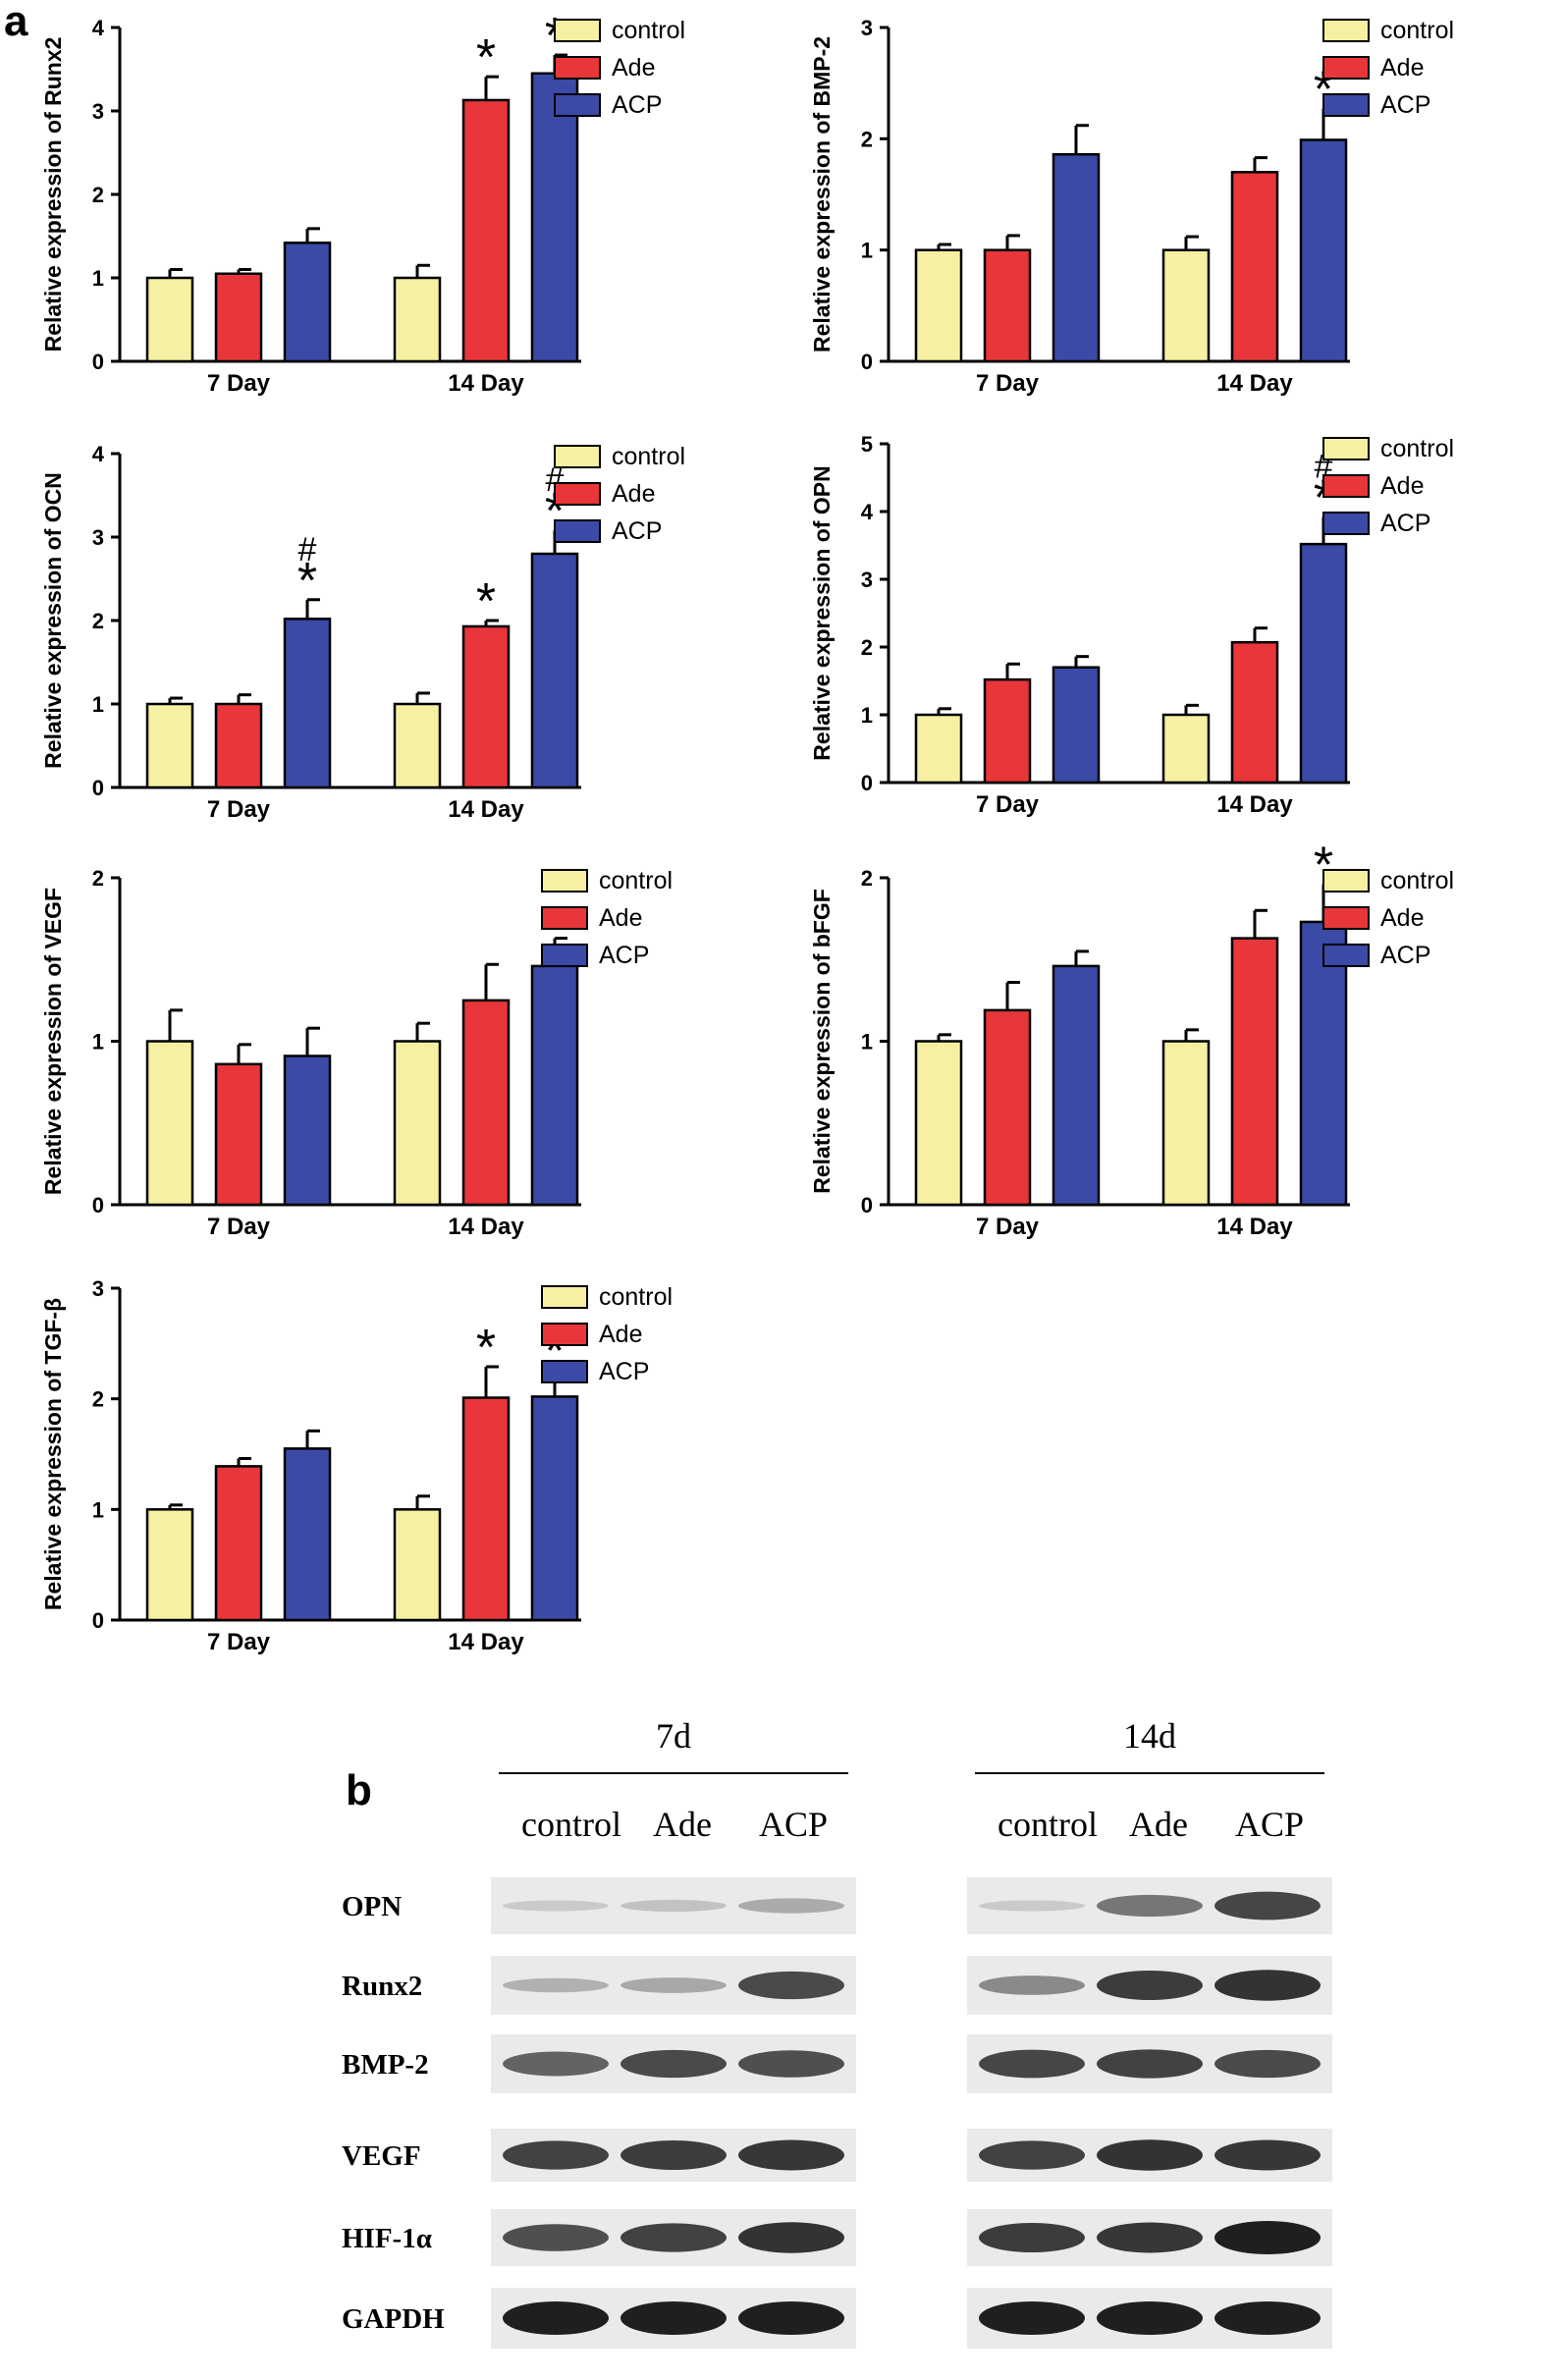 The image size is (1564, 2380). I want to click on y-axis-label: Relative expression of TGF-β, so click(53, 1454).